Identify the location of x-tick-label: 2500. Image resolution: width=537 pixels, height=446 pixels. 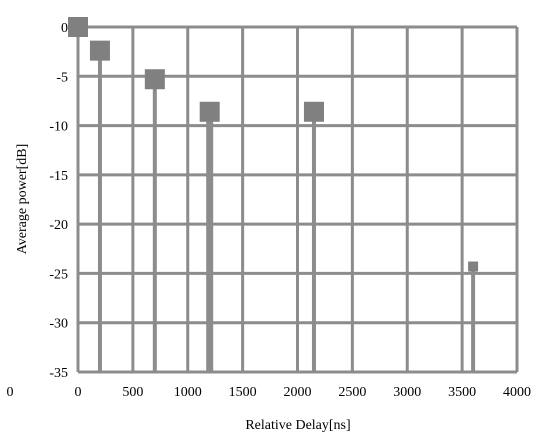
(352, 392).